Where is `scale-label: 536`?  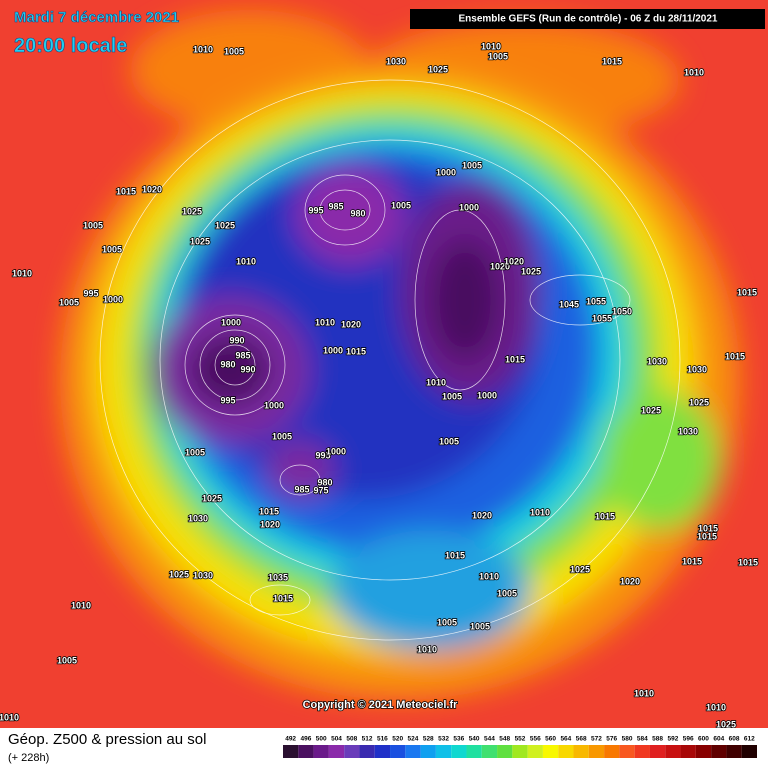 scale-label: 536 is located at coordinates (458, 739).